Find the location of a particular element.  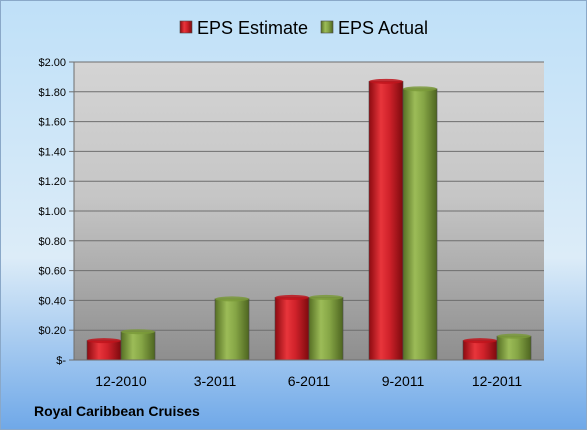

y-tick-label: $1.40 is located at coordinates (52, 152).